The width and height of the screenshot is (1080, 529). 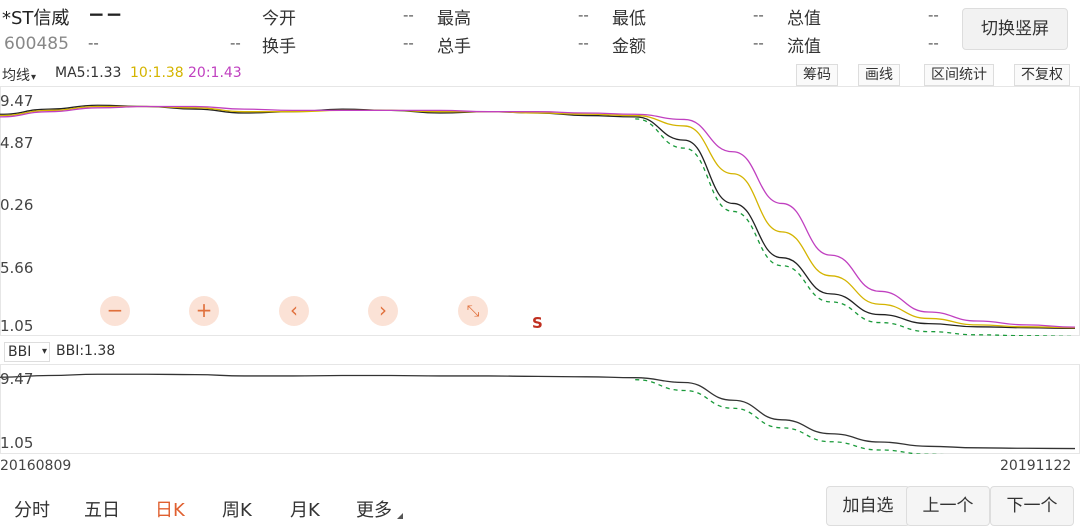 What do you see at coordinates (17, 443) in the screenshot?
I see `sub-y-bottom-label: 1.05` at bounding box center [17, 443].